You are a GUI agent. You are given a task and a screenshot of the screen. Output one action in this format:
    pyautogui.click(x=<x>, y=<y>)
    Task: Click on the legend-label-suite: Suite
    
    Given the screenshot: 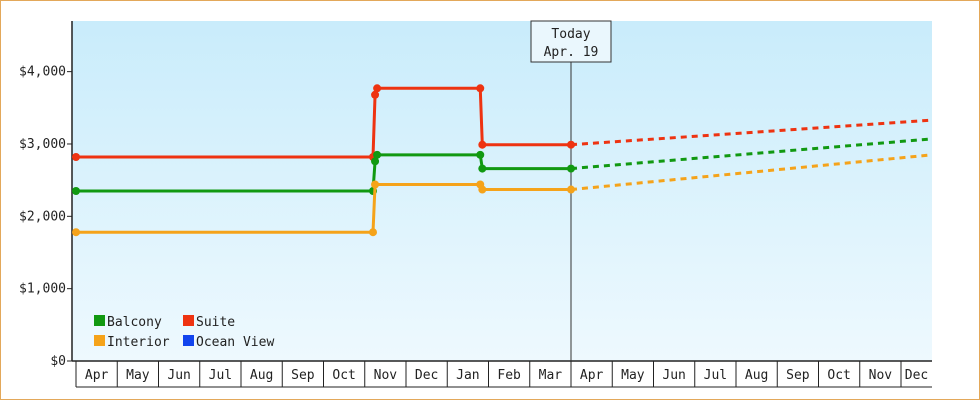 What is the action you would take?
    pyautogui.click(x=215, y=322)
    